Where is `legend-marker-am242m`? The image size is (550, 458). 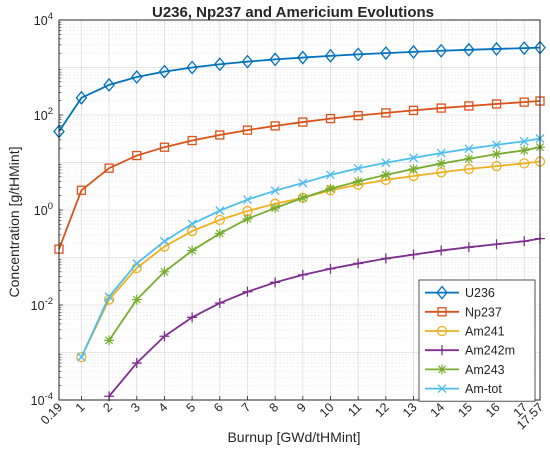 legend-marker-am242m is located at coordinates (442, 350).